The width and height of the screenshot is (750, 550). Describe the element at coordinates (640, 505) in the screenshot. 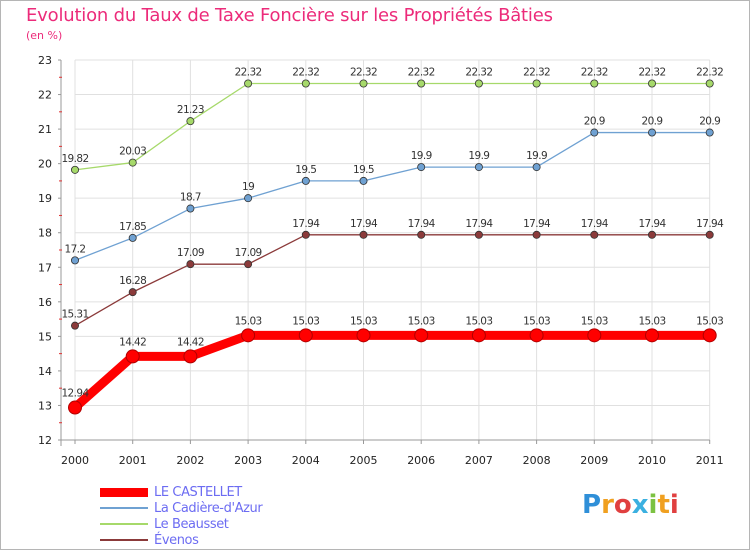

I see `logo-letter: x` at that location.